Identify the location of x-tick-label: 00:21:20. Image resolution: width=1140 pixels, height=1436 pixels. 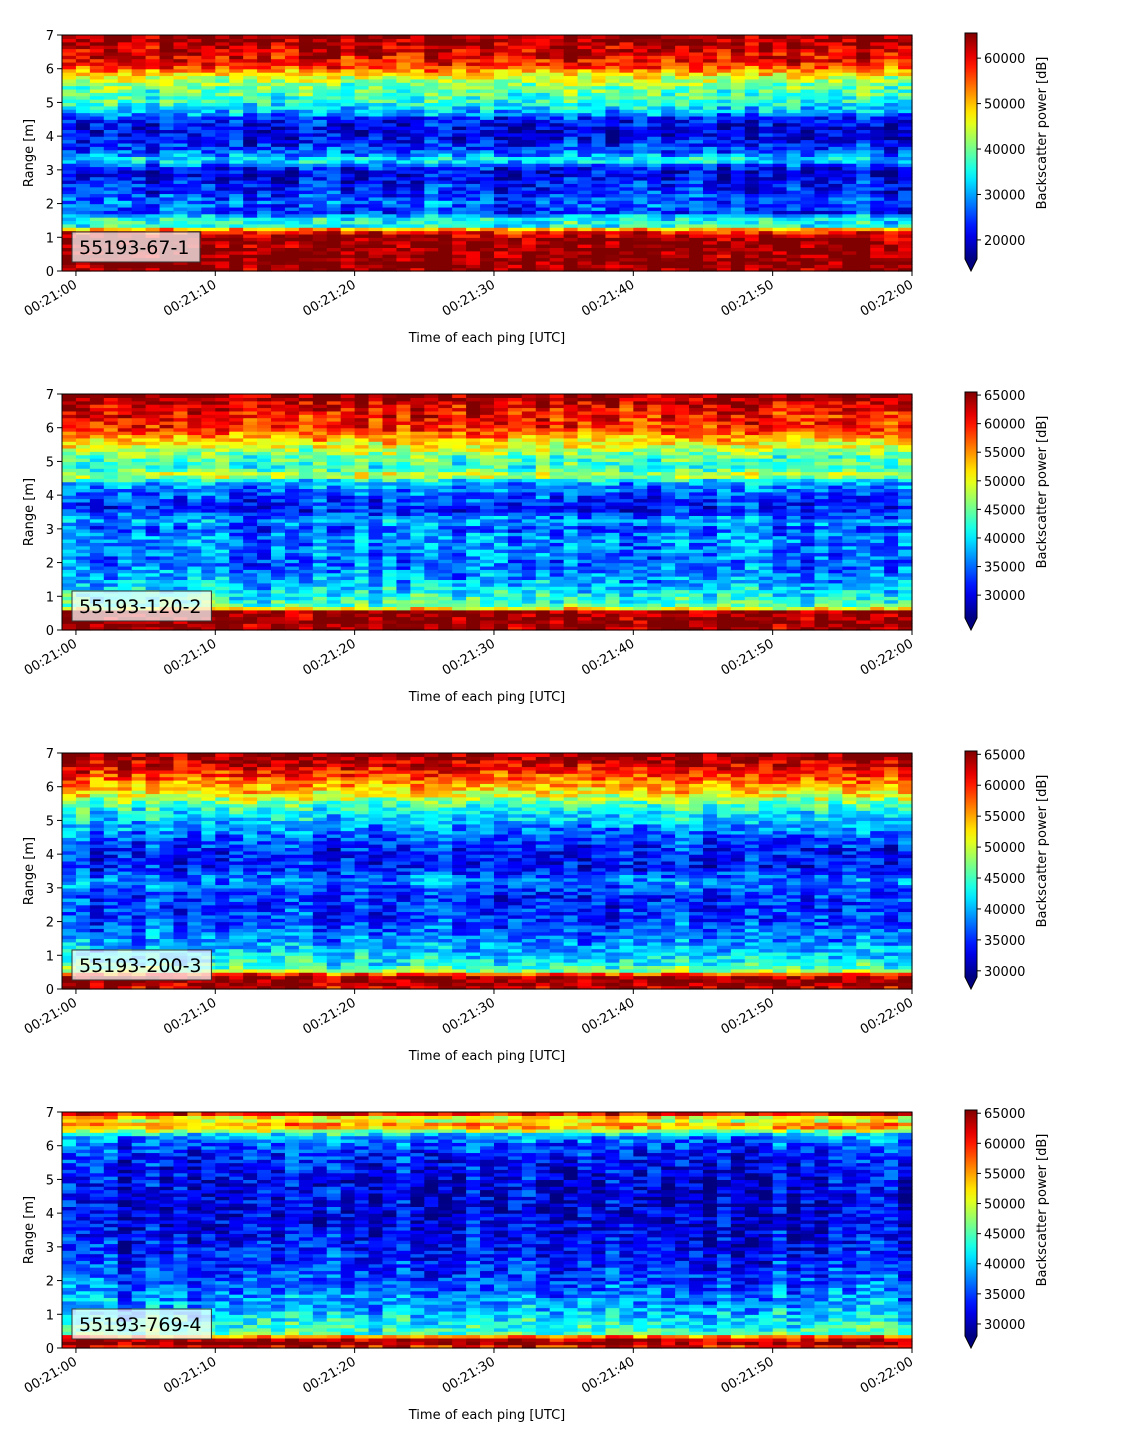
(330, 298).